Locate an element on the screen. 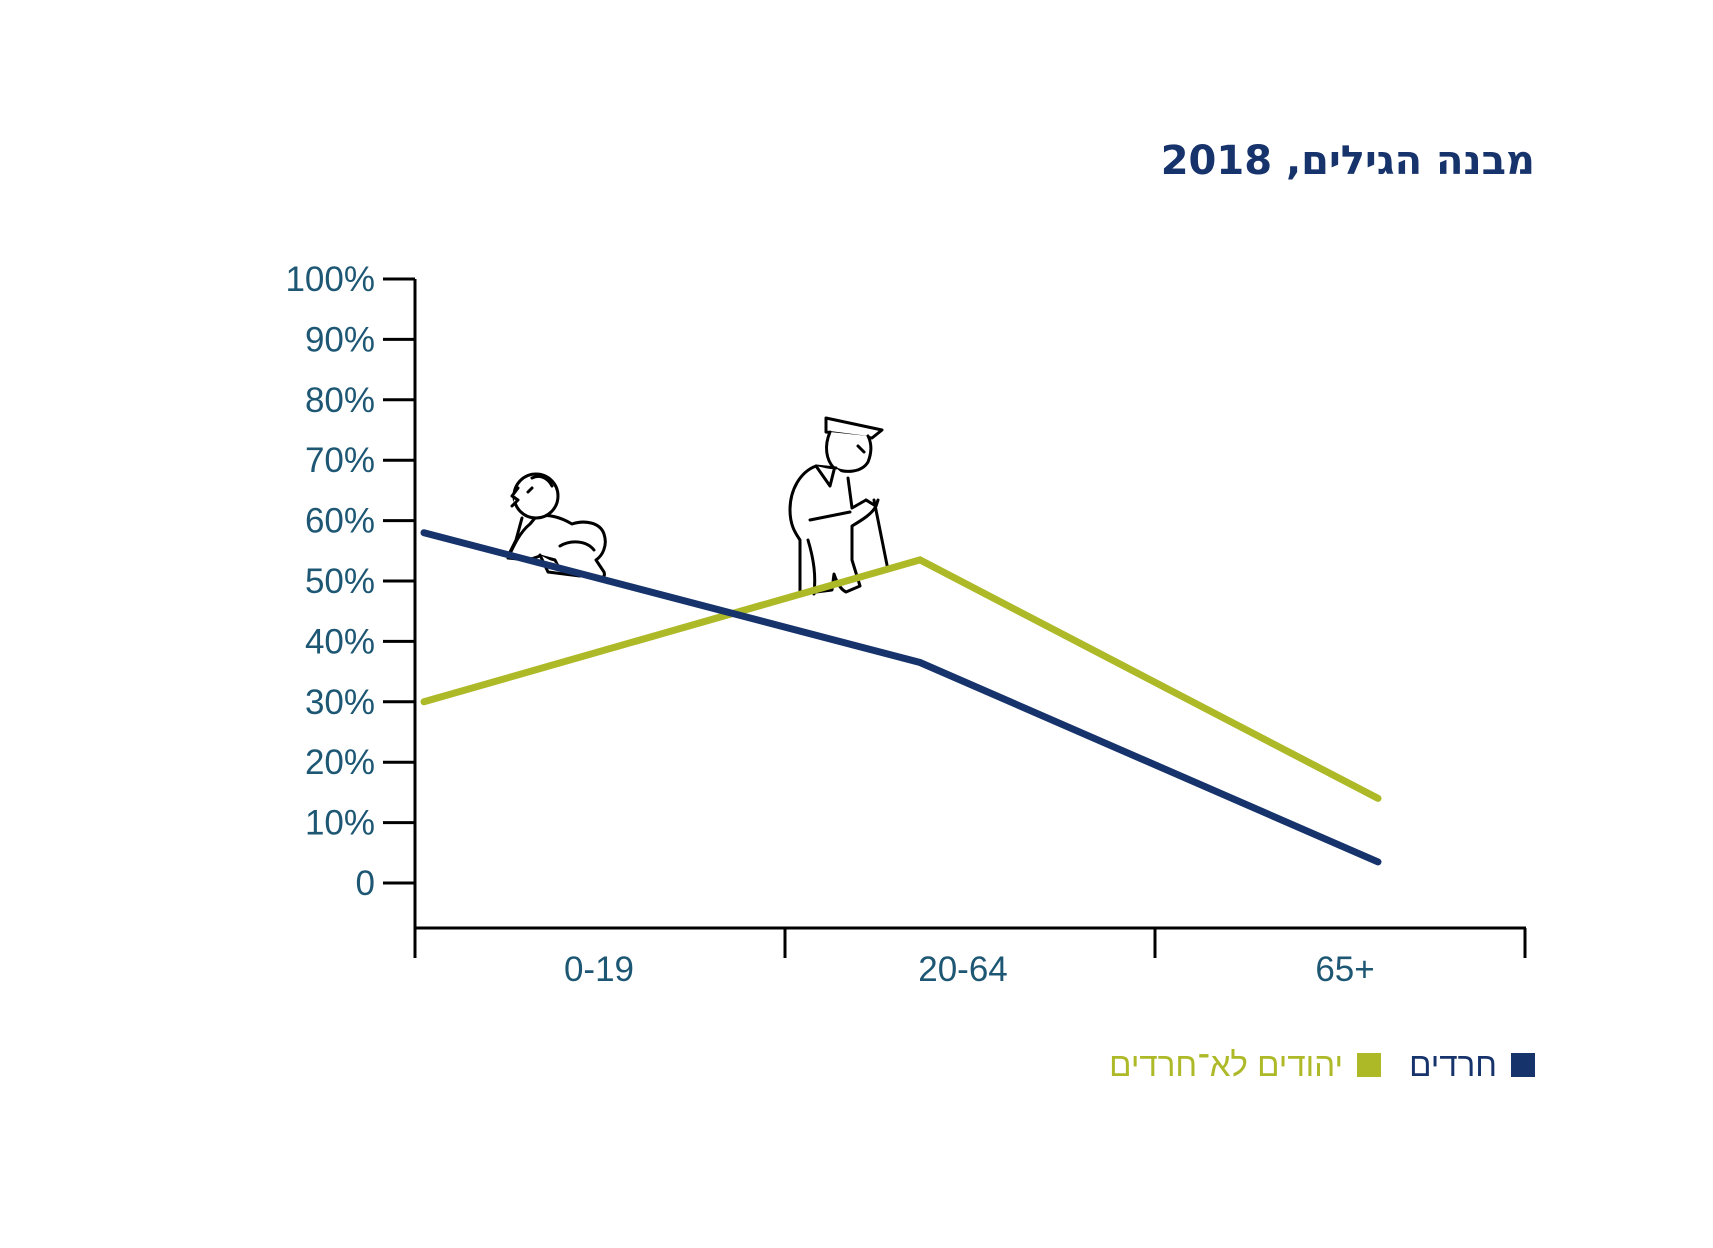 The image size is (1713, 1248). legend-item-haredim: חרדים is located at coordinates (1472, 1065).